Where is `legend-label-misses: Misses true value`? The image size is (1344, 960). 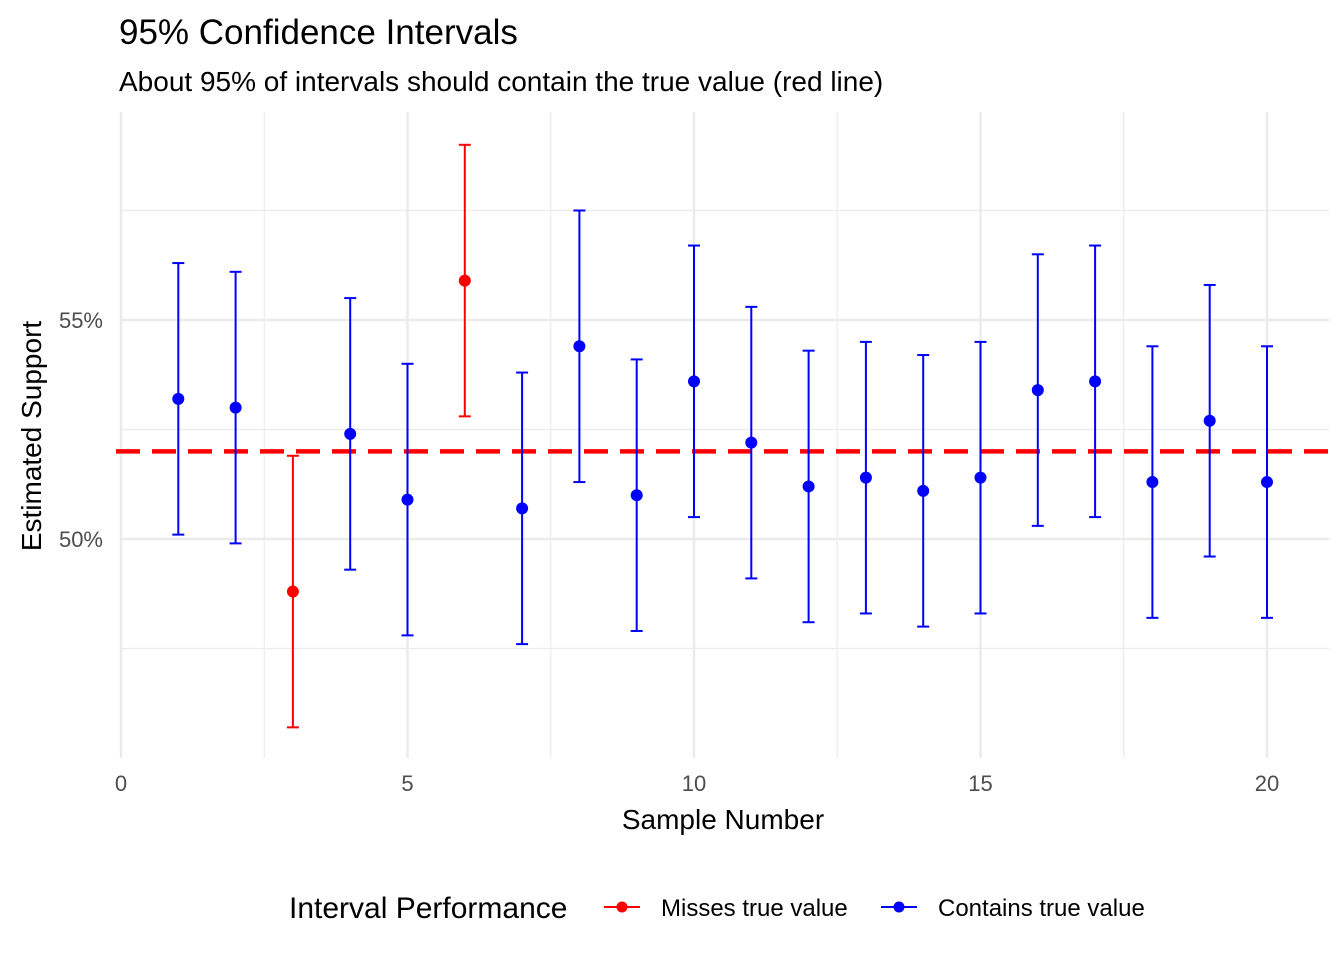
legend-label-misses: Misses true value is located at coordinates (754, 908).